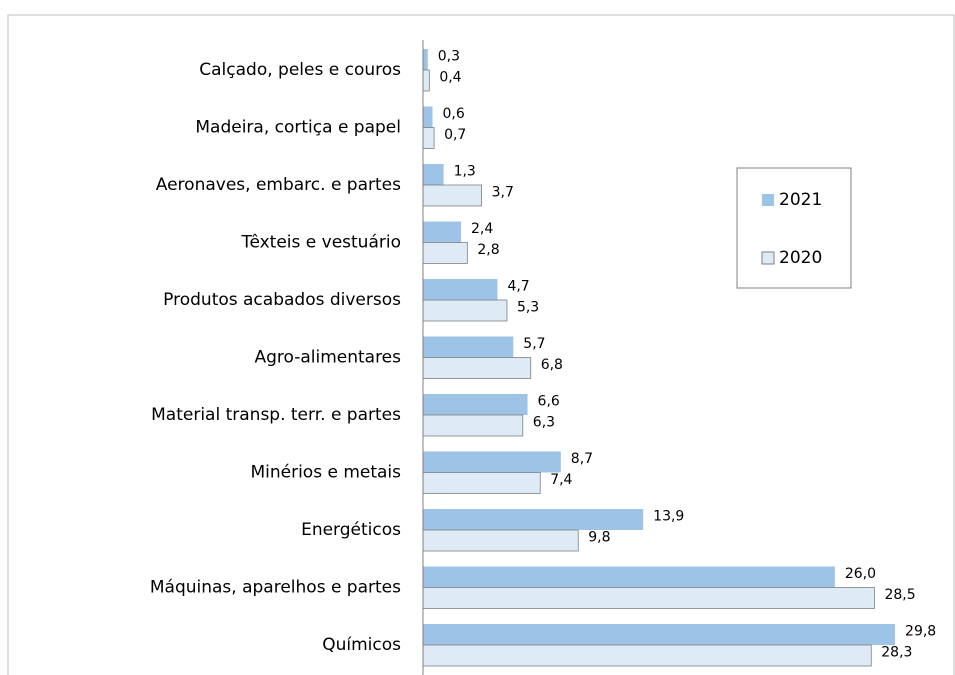  What do you see at coordinates (300, 70) in the screenshot?
I see `category-label: Calçado, peles e couros` at bounding box center [300, 70].